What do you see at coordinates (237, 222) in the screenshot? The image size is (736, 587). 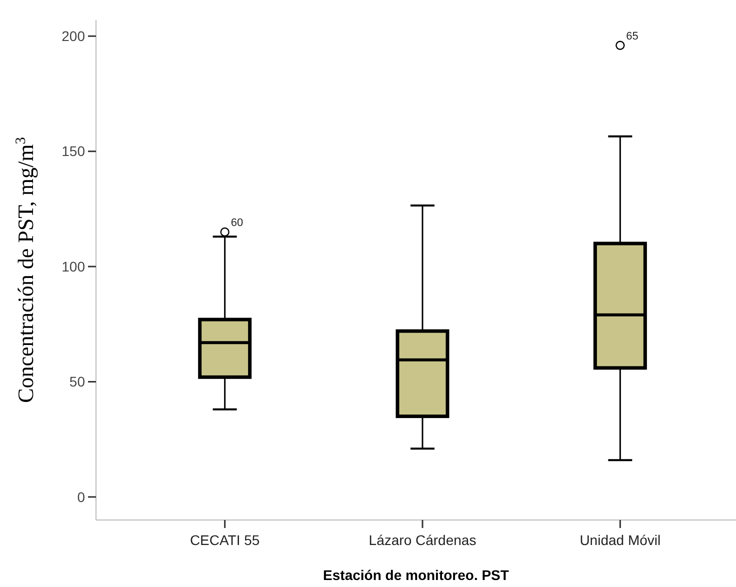 I see `annotation: 60` at bounding box center [237, 222].